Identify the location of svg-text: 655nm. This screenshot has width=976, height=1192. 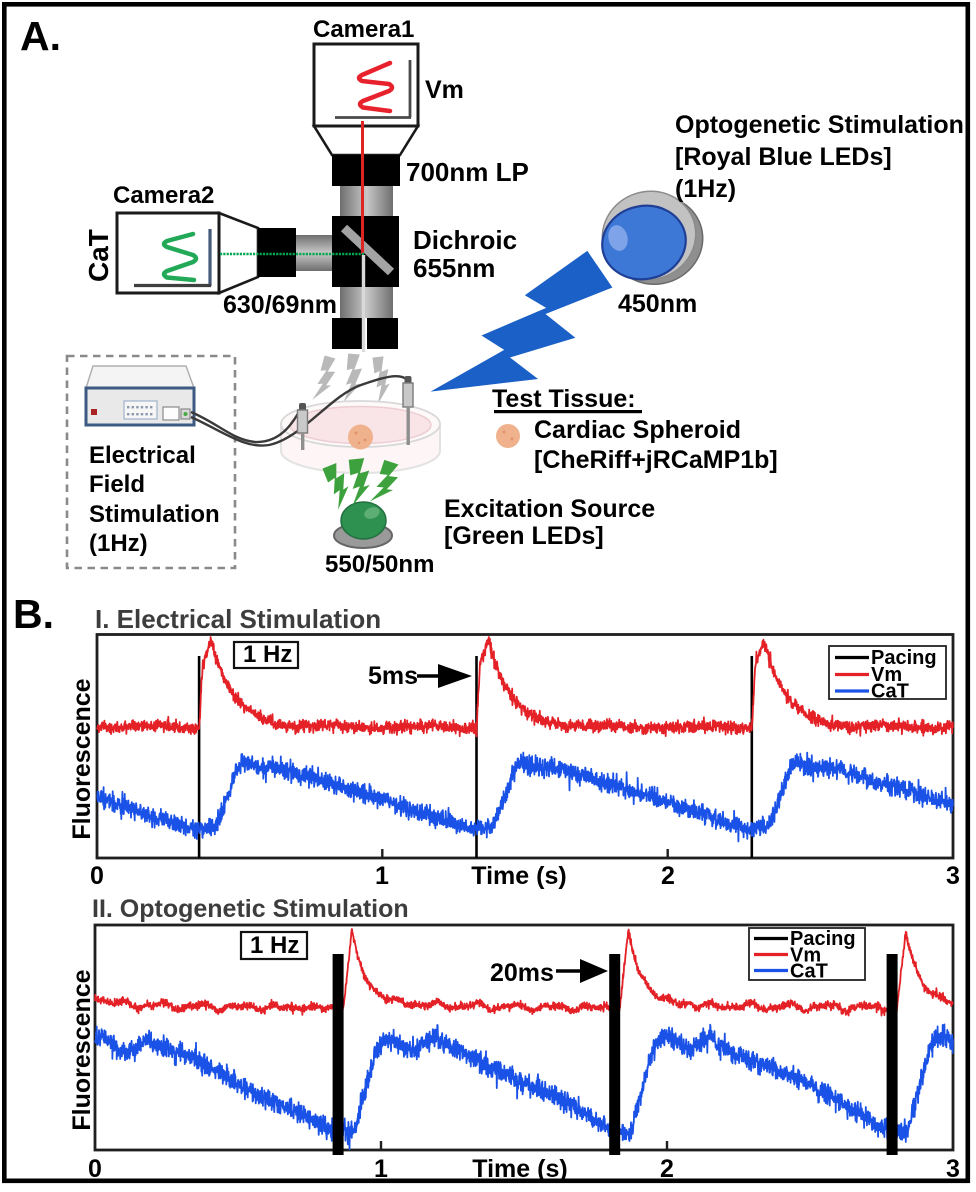
(454, 268).